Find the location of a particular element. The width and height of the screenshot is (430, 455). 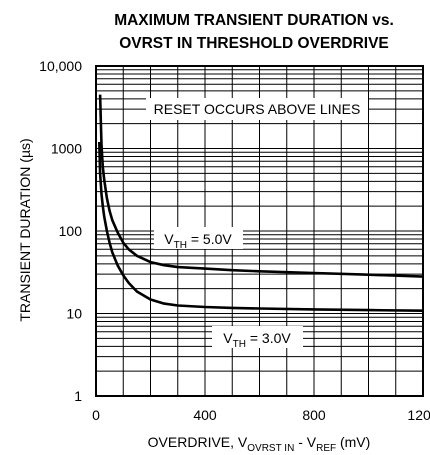

annotation-background is located at coordinates (257, 109).